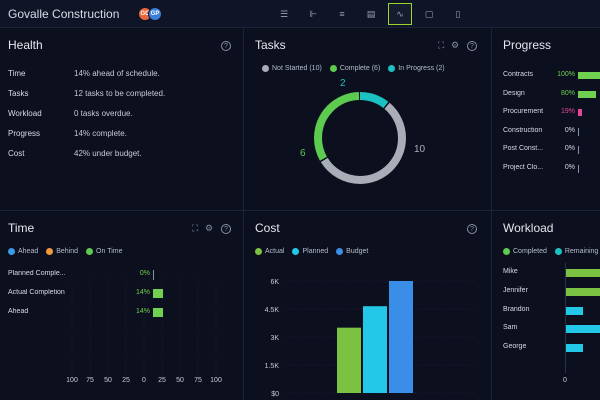  What do you see at coordinates (371, 13) in the screenshot?
I see `sheet-icon: ▤` at bounding box center [371, 13].